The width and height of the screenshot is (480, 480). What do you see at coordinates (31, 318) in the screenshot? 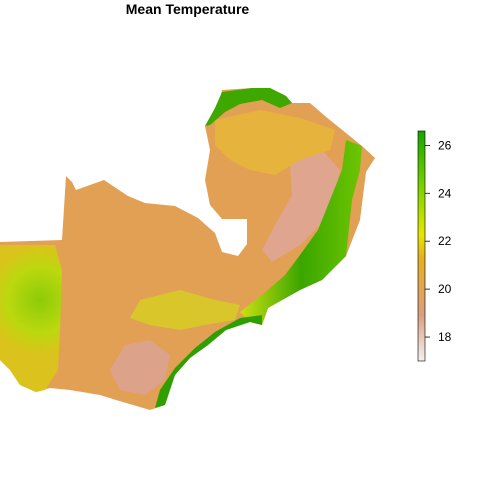
I see `western-lowland` at bounding box center [31, 318].